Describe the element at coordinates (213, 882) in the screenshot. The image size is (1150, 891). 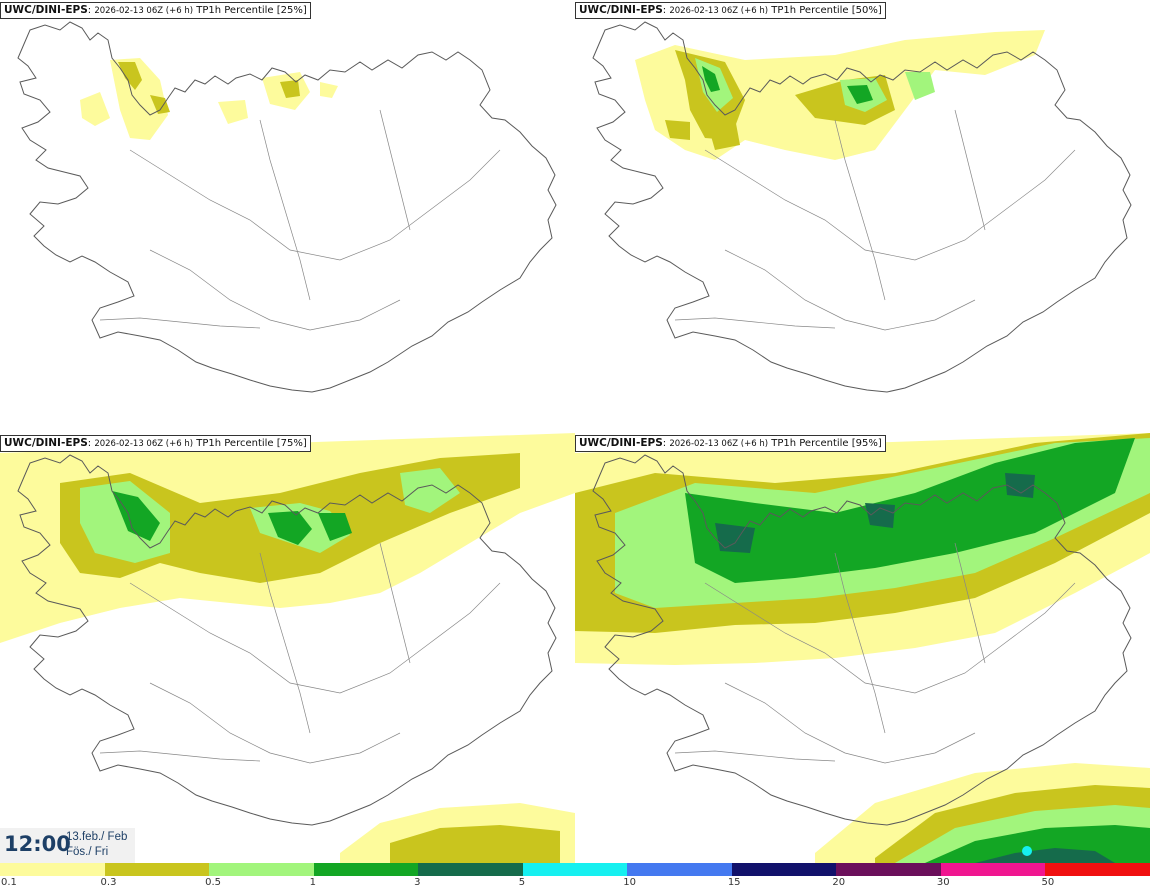
I see `legend-label: 0.5` at that location.